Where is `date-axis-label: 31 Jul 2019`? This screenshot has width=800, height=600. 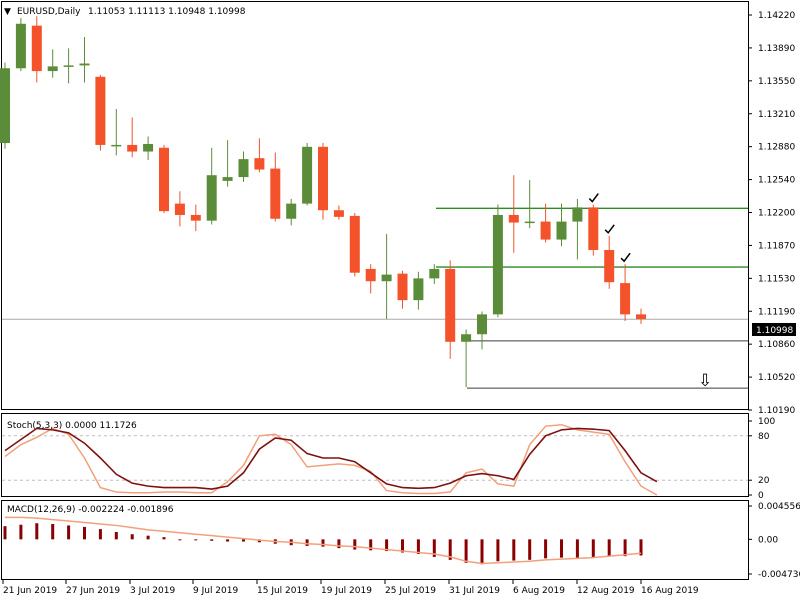 date-axis-label: 31 Jul 2019 is located at coordinates (474, 591).